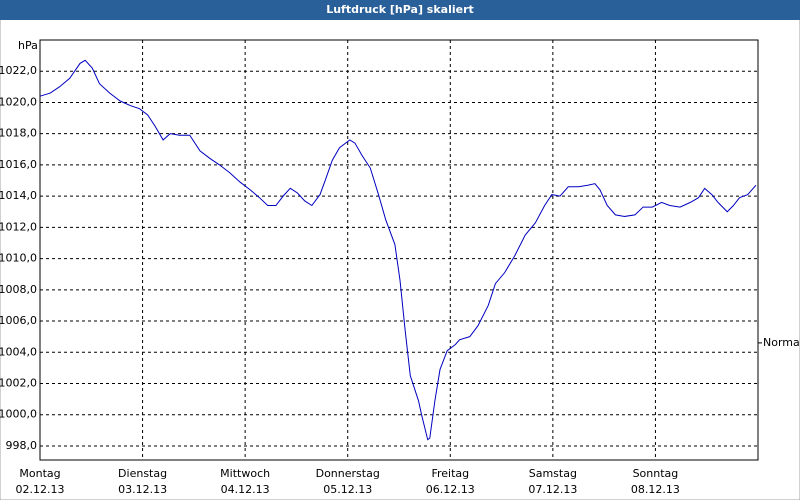 The height and width of the screenshot is (500, 800). What do you see at coordinates (22, 445) in the screenshot?
I see `y-tick-label: 998,0` at bounding box center [22, 445].